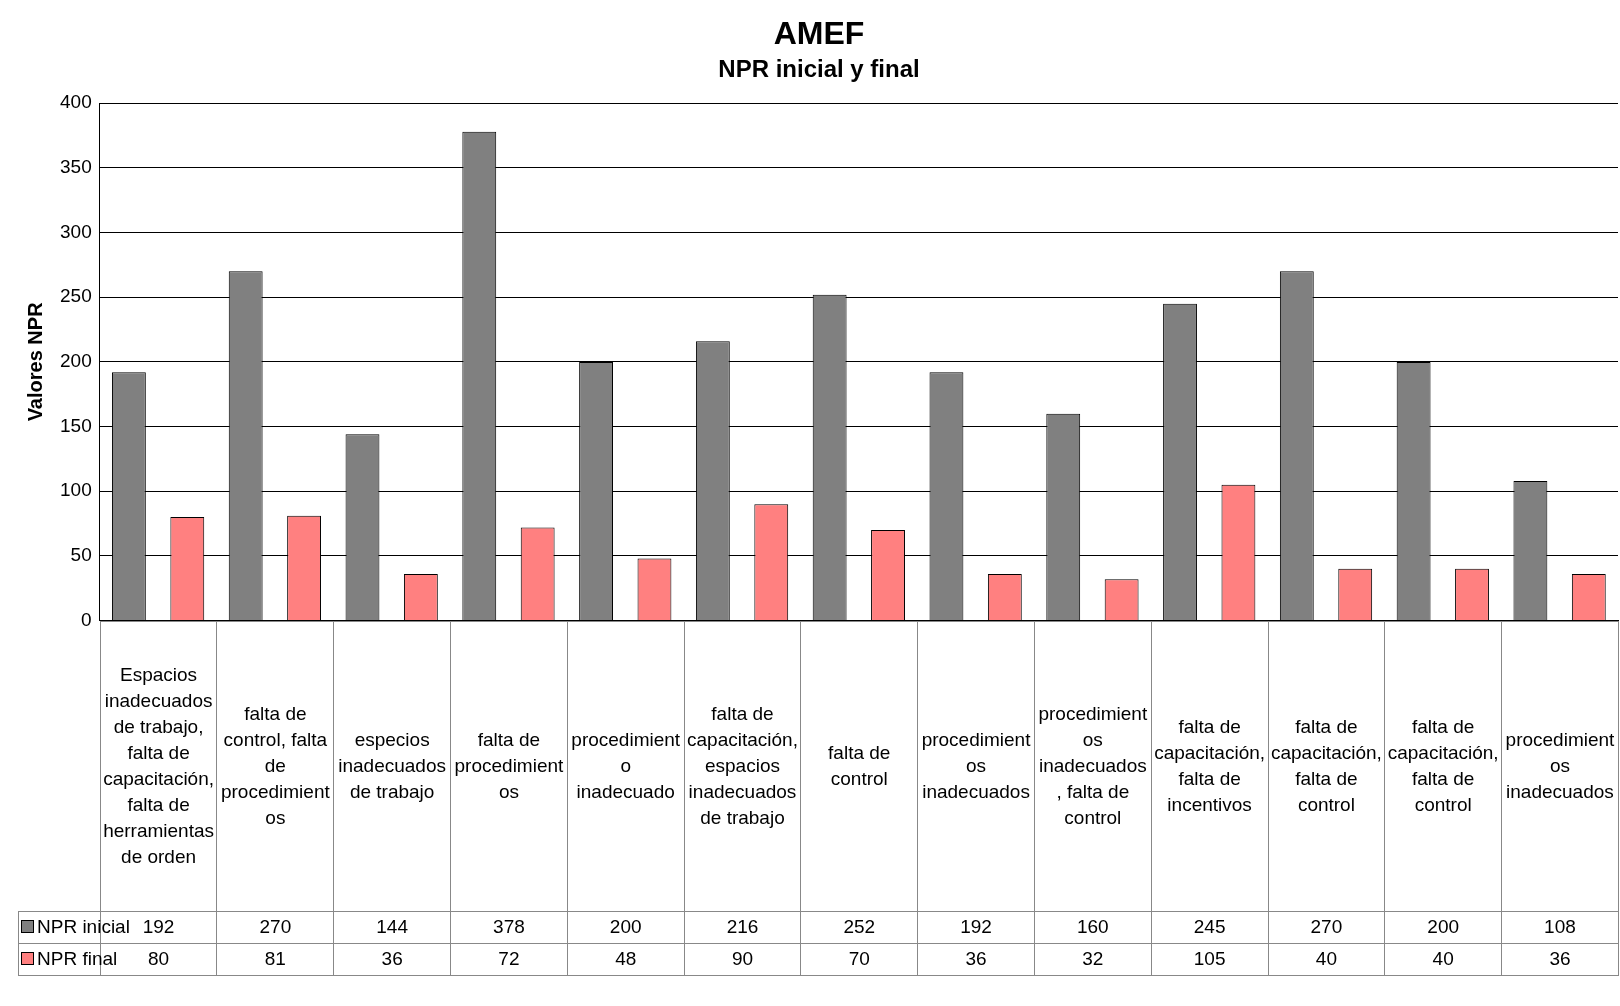  I want to click on x-tick-label: falta de control, falta de procedimientos, so click(275, 766).